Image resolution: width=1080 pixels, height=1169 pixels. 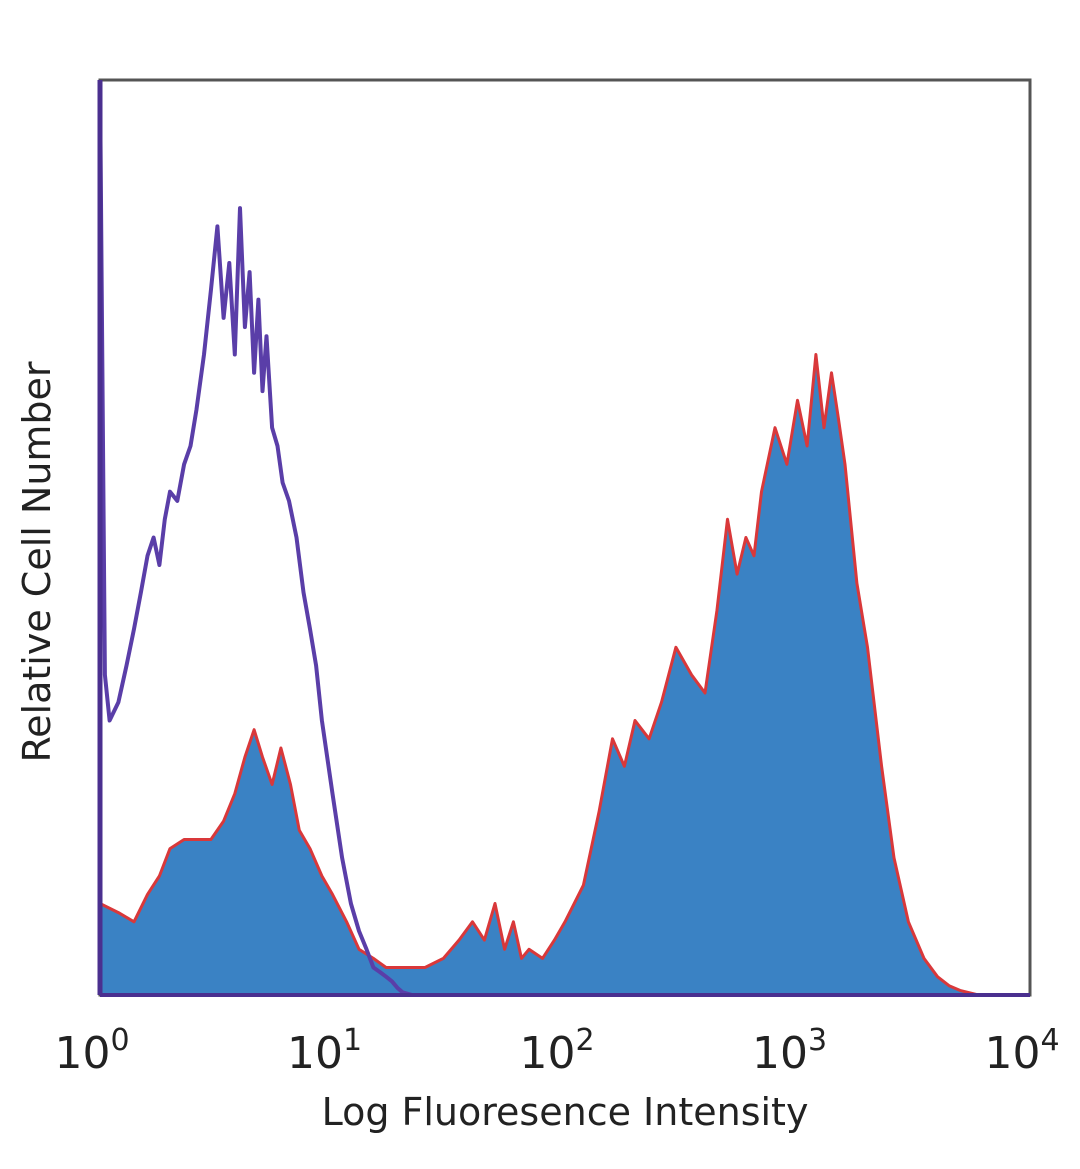 I want to click on x-tick-label-4: 103, so click(x=789, y=1051).